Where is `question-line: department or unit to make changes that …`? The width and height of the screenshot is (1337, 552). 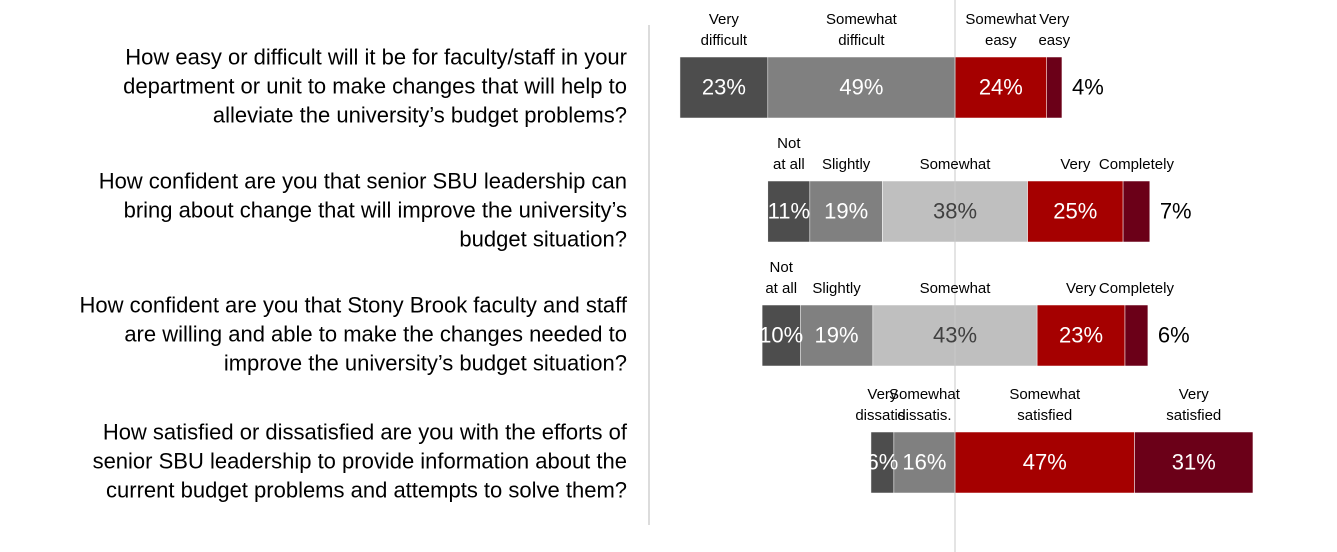 question-line: department or unit to make changes that … is located at coordinates (375, 85).